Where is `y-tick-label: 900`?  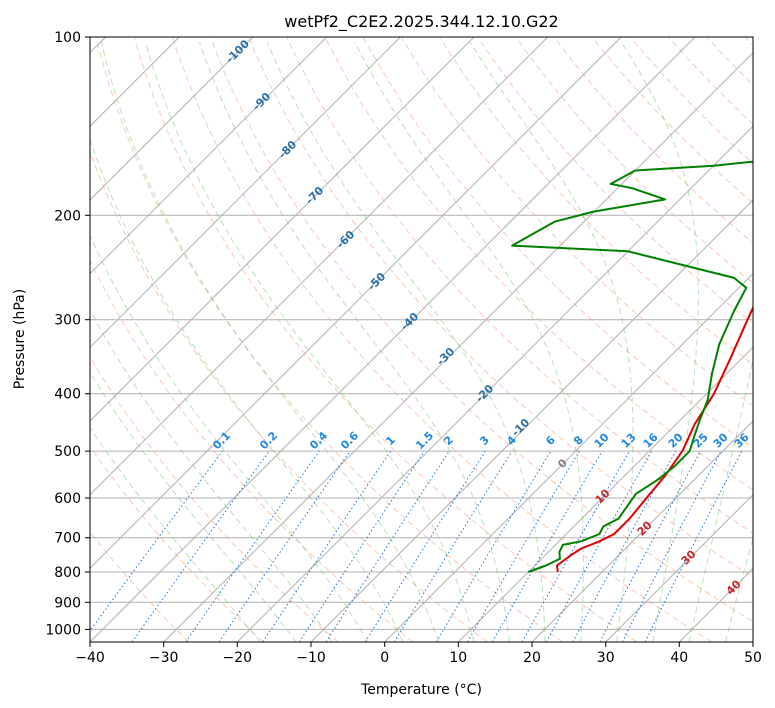 y-tick-label: 900 is located at coordinates (67, 603).